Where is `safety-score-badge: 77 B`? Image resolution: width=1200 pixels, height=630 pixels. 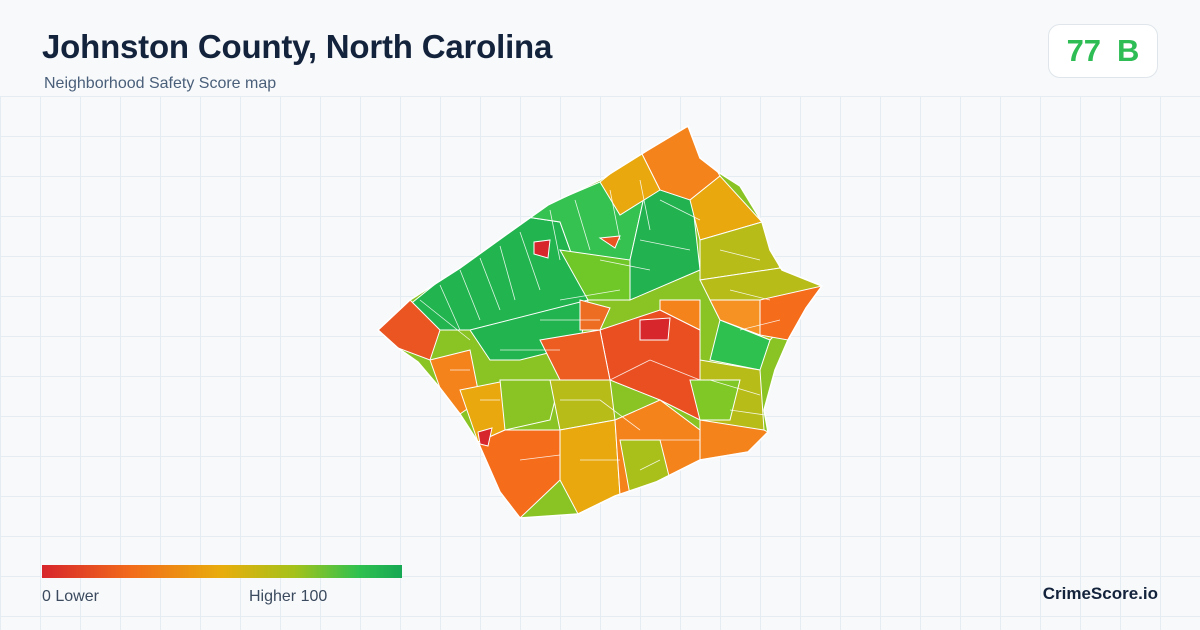 safety-score-badge: 77 B is located at coordinates (1103, 51).